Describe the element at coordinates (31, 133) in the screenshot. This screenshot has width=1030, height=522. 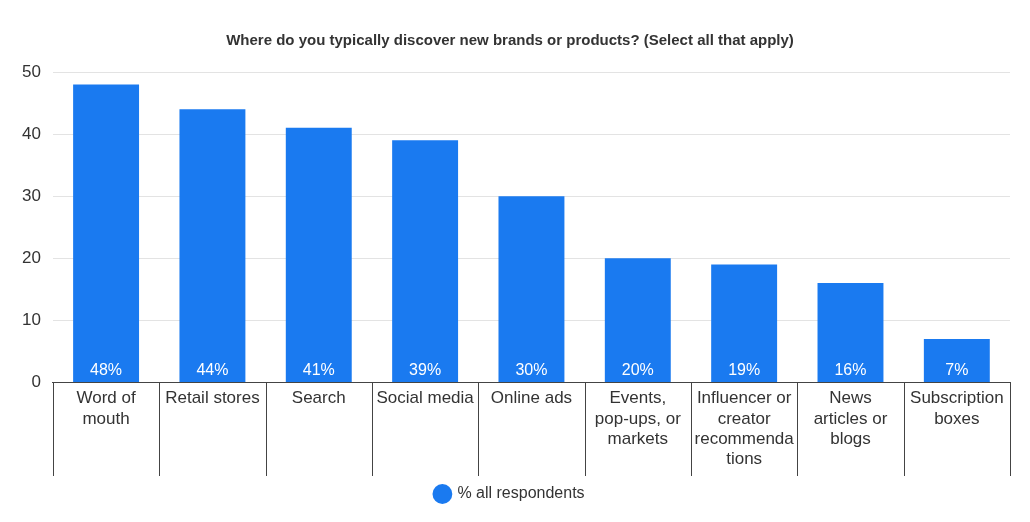
I see `y-tick-label: 40` at that location.